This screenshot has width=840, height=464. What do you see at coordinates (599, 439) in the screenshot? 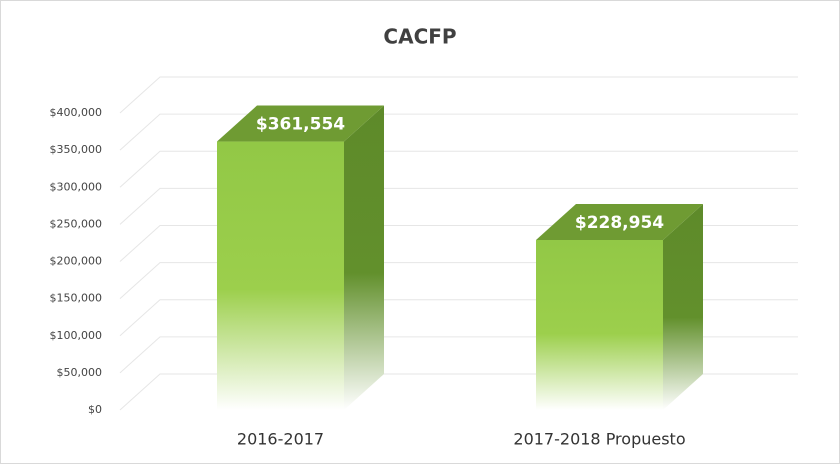
I see `x-tick-label: 2017-2018 Propuesto` at bounding box center [599, 439].